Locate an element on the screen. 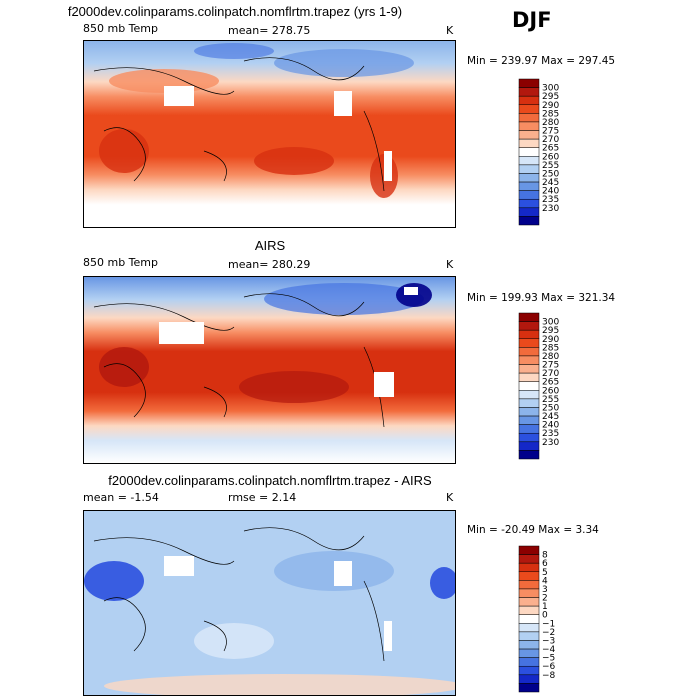 The width and height of the screenshot is (700, 700). colorbar-tick-label: 255 is located at coordinates (550, 166).